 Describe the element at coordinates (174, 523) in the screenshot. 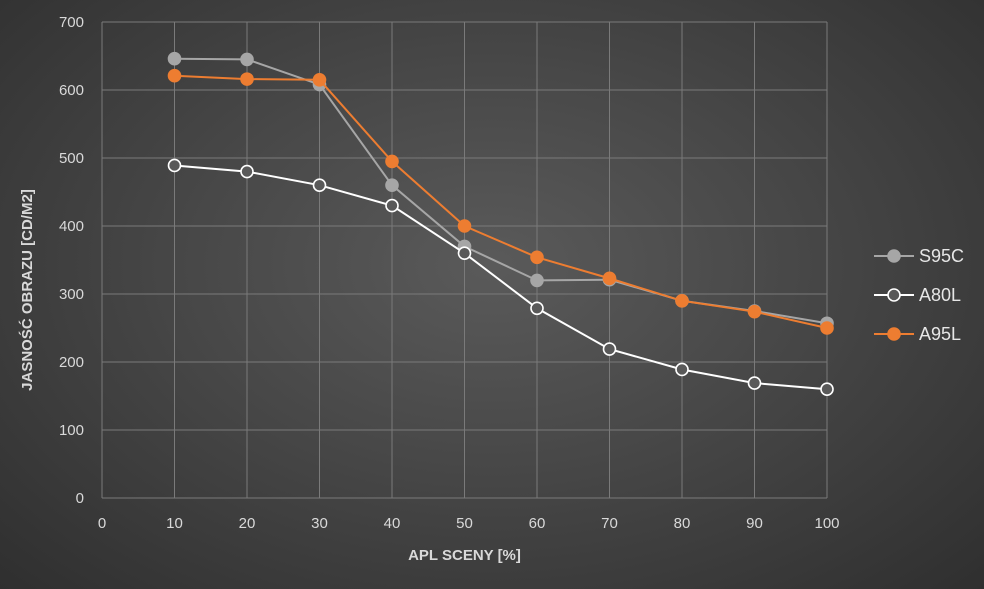

I see `x-tick-label: 10` at that location.